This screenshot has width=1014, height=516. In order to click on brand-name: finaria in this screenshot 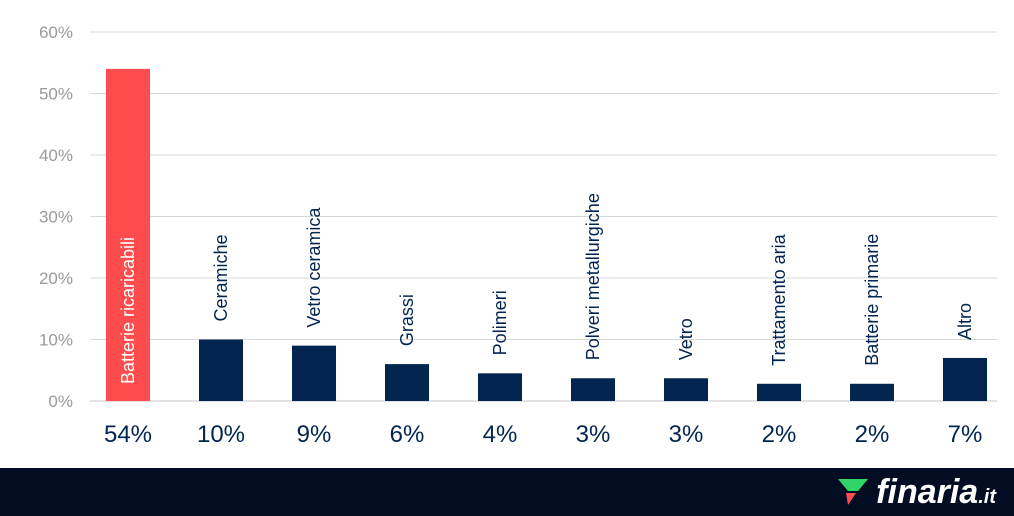, I will do `click(927, 491)`.